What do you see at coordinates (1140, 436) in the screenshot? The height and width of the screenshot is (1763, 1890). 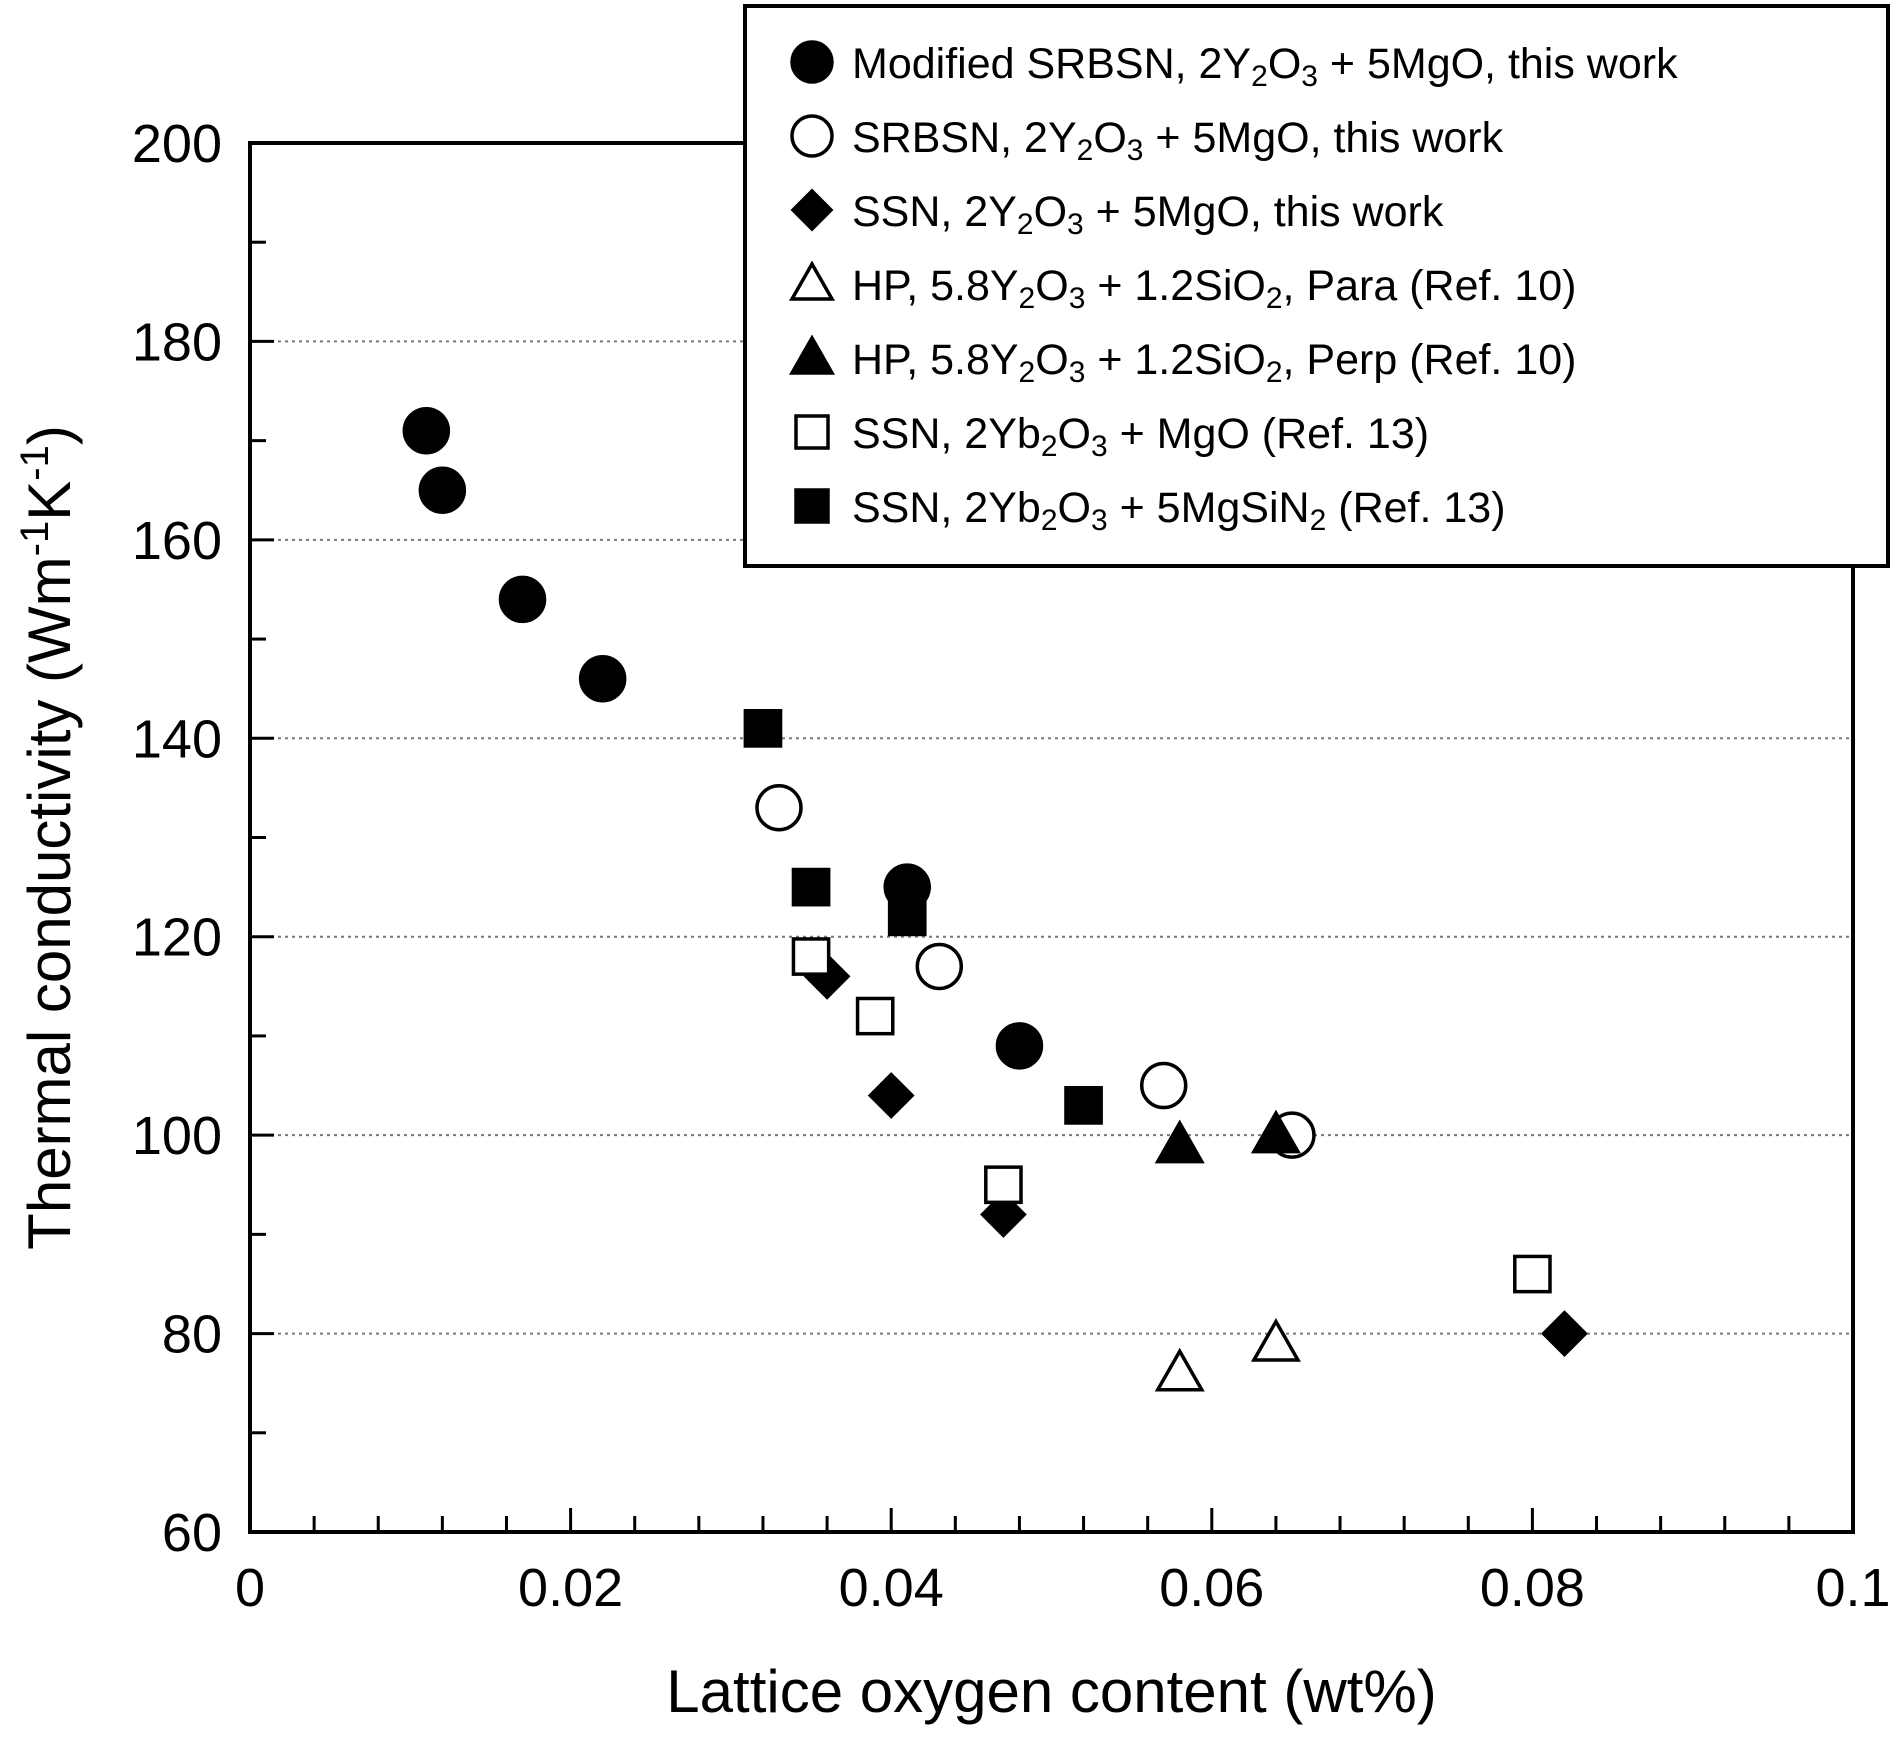 I see `legend-entry-label: SSN, 2Yb2O3 + MgO (Ref. 13)` at bounding box center [1140, 436].